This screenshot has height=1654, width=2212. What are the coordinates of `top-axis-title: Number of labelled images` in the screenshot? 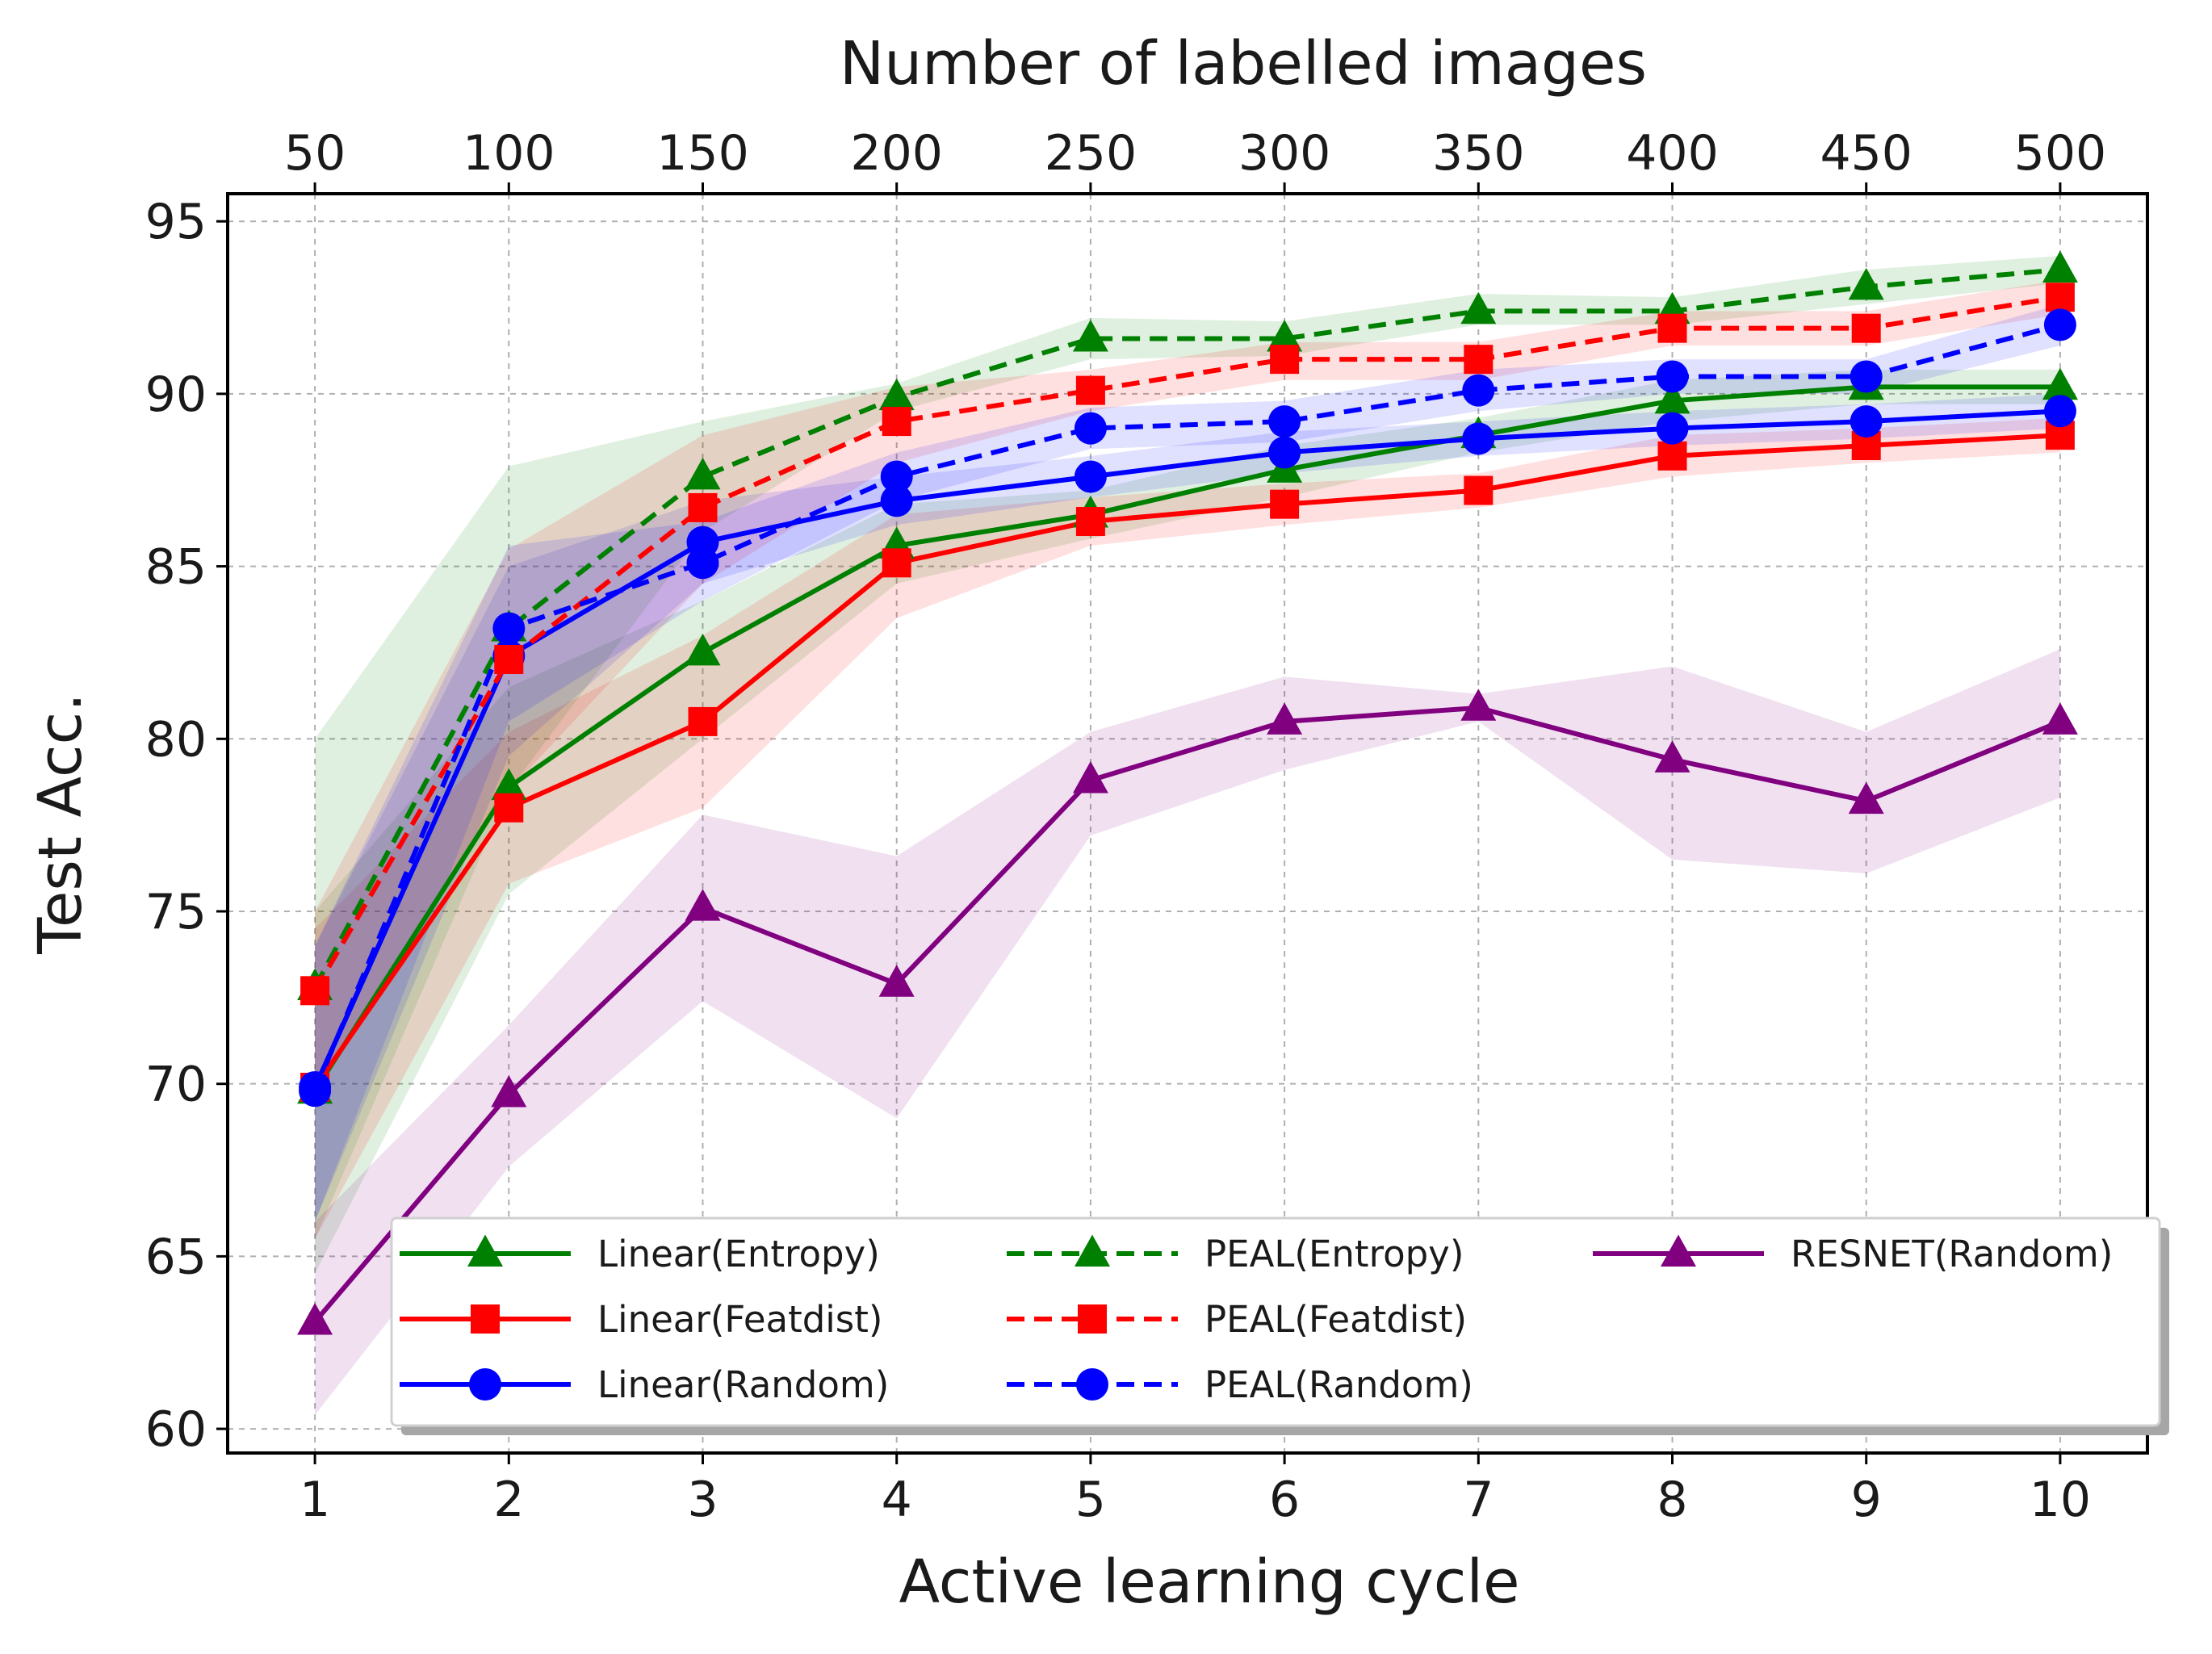 It's located at (1243, 63).